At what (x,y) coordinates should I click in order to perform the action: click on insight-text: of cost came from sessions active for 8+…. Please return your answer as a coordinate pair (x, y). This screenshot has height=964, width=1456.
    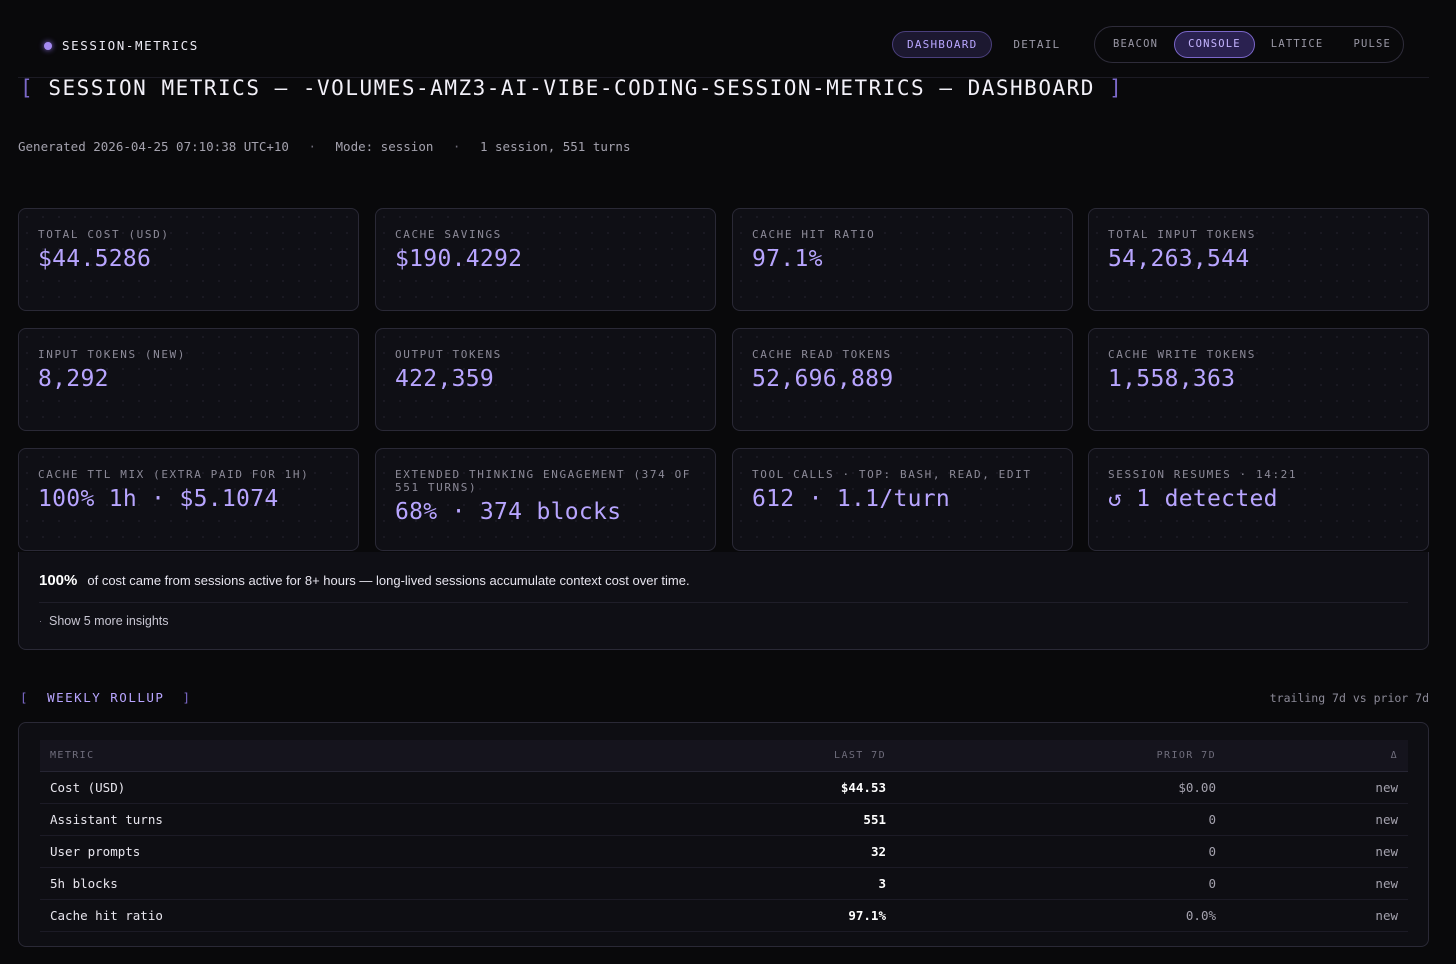
    Looking at the image, I should click on (388, 580).